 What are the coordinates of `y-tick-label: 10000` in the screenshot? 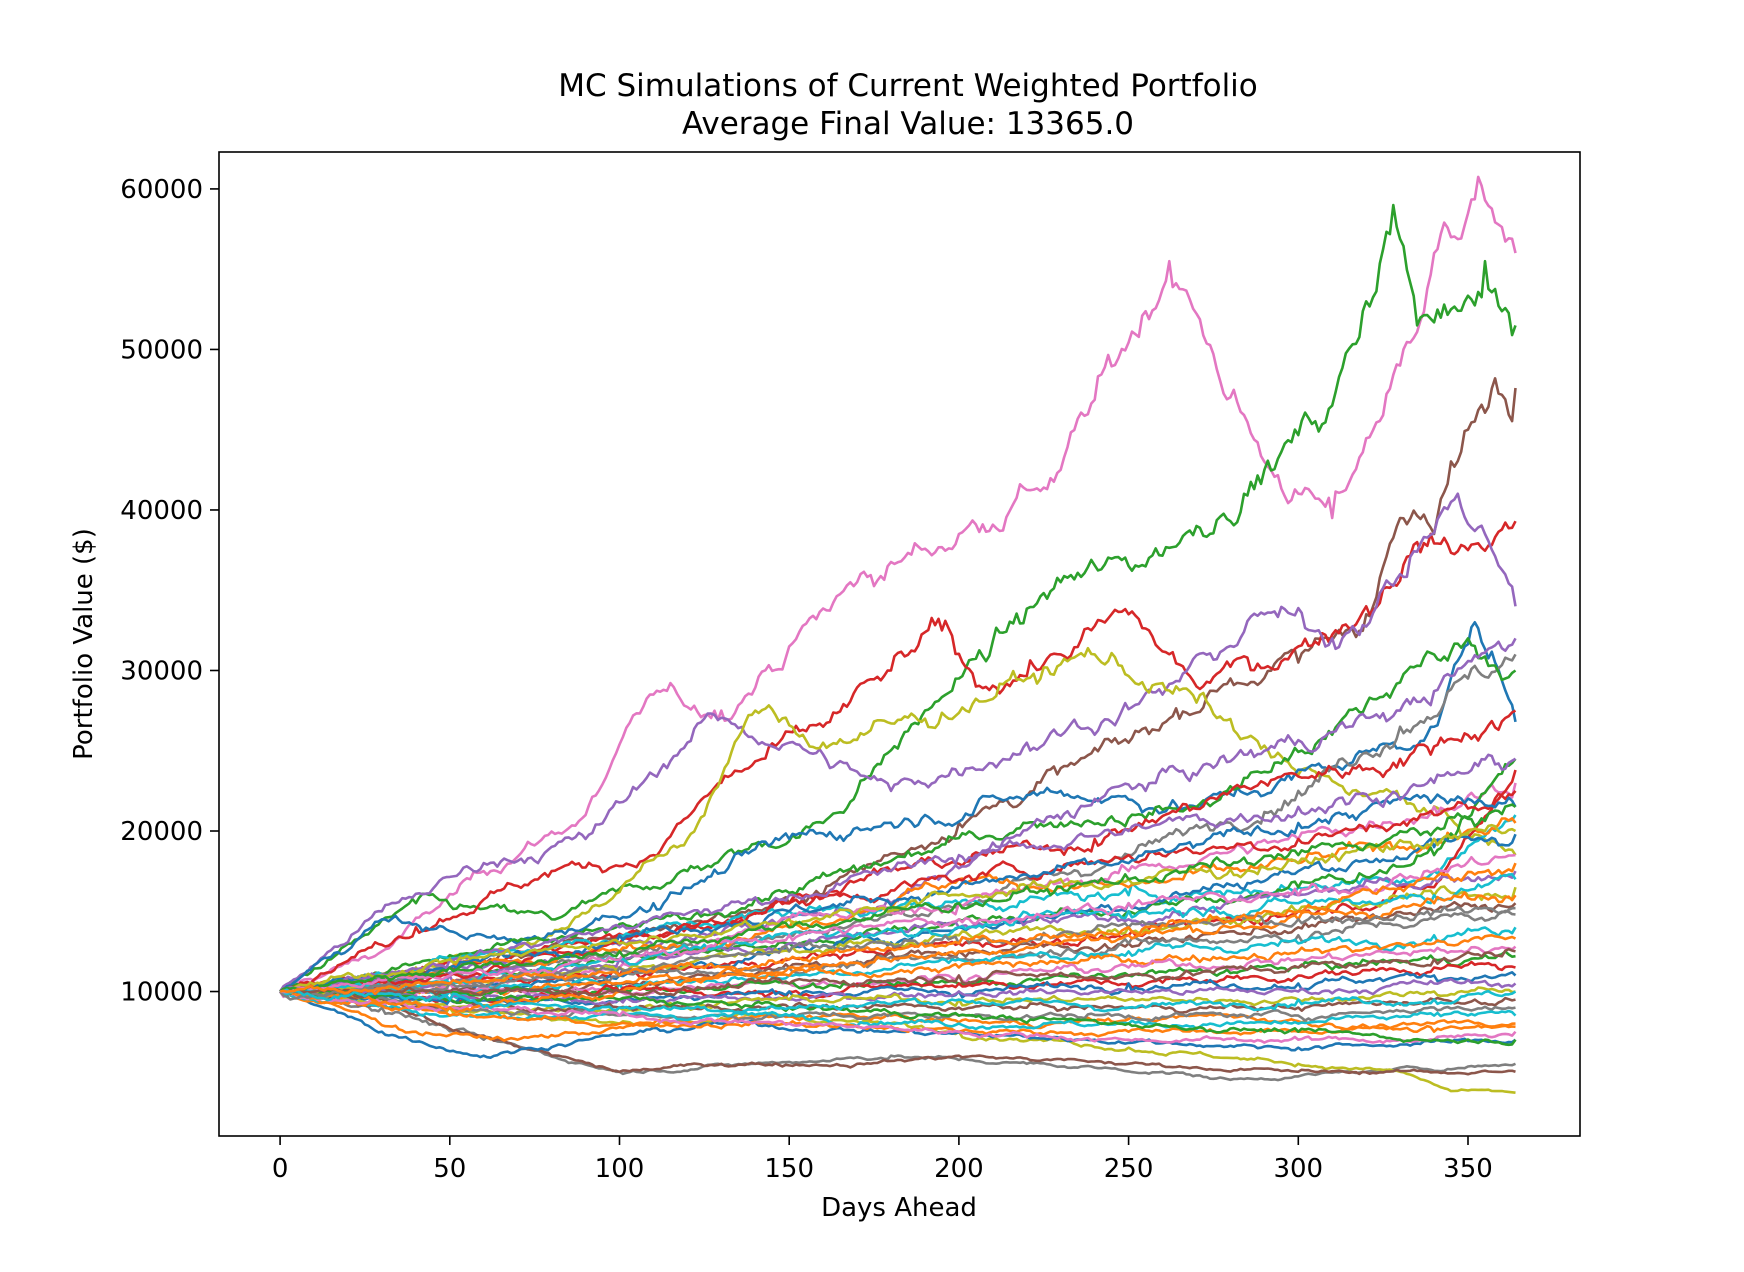 It's located at (161, 993).